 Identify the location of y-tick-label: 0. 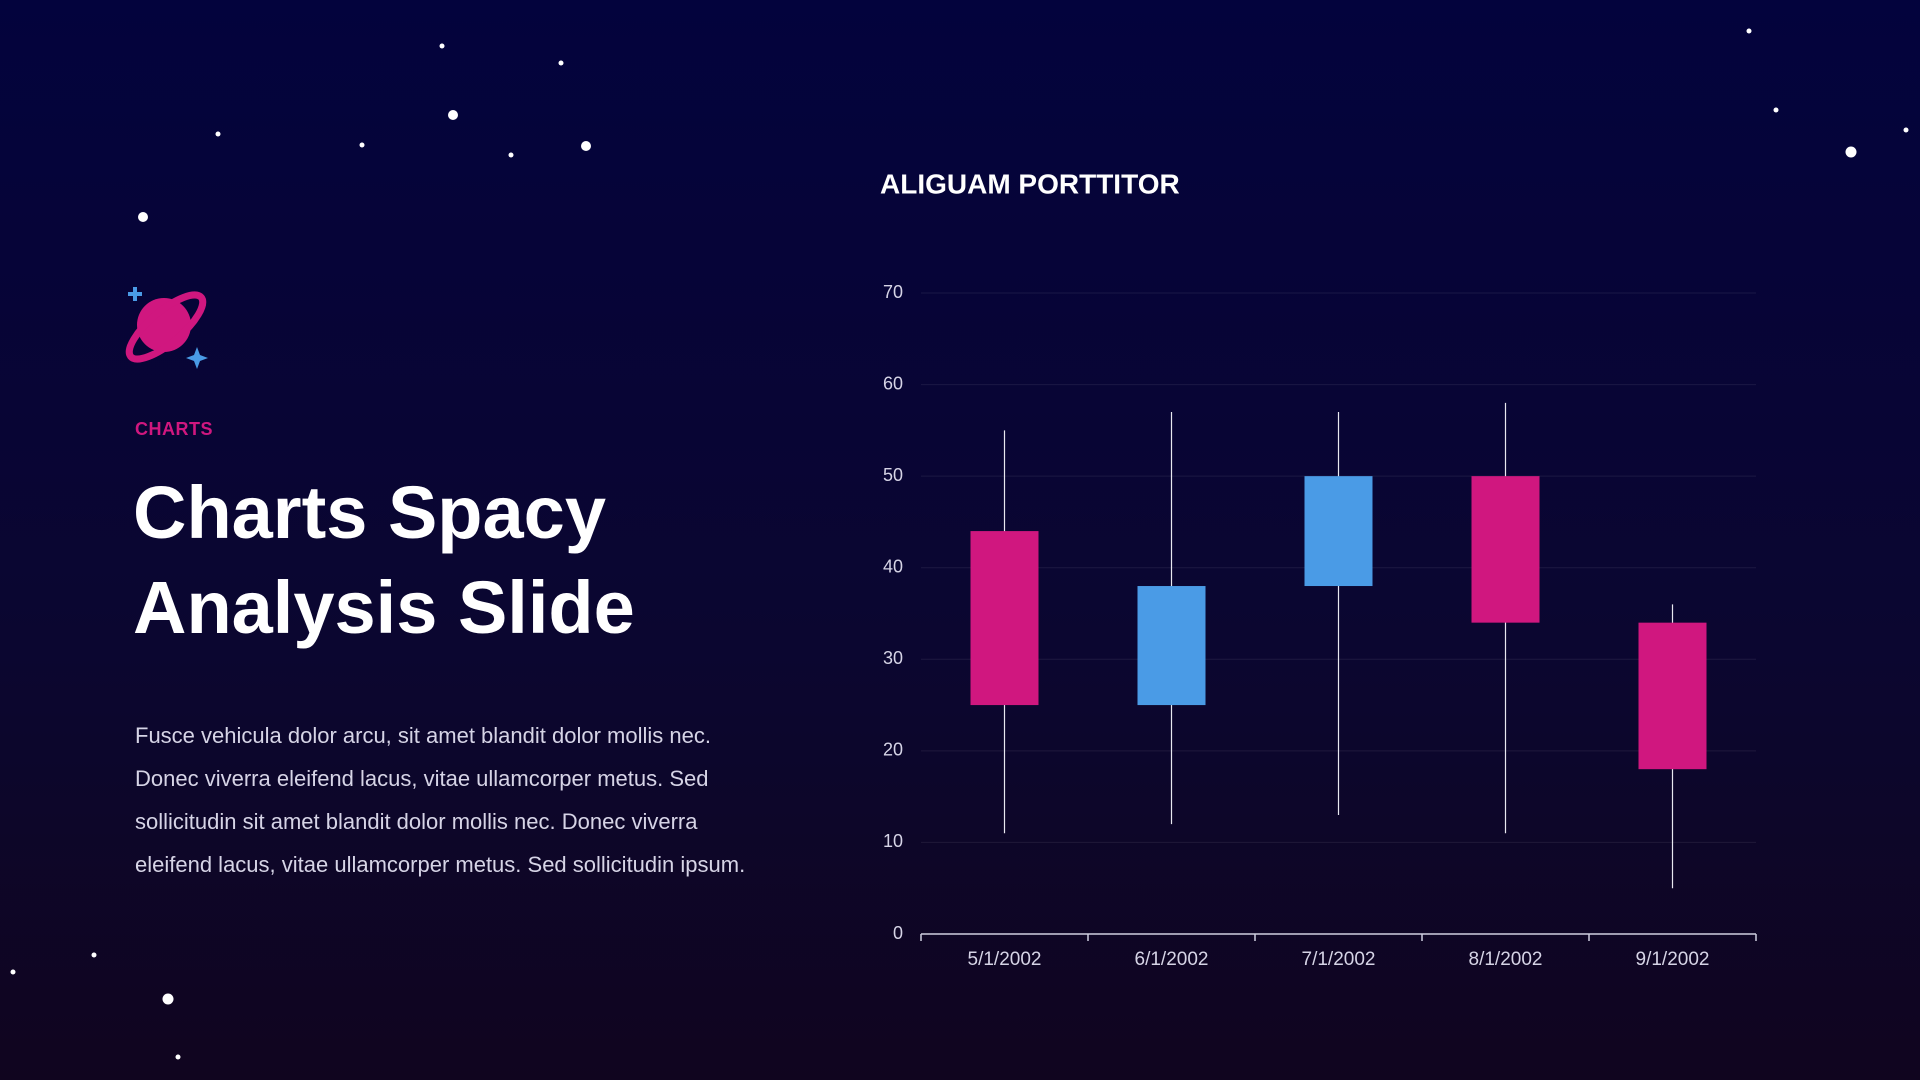
(898, 933).